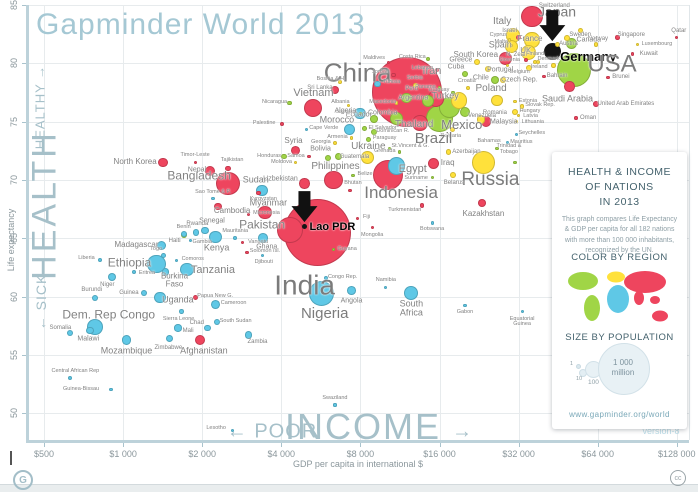  I want to click on bubble-myanmar, so click(265, 212).